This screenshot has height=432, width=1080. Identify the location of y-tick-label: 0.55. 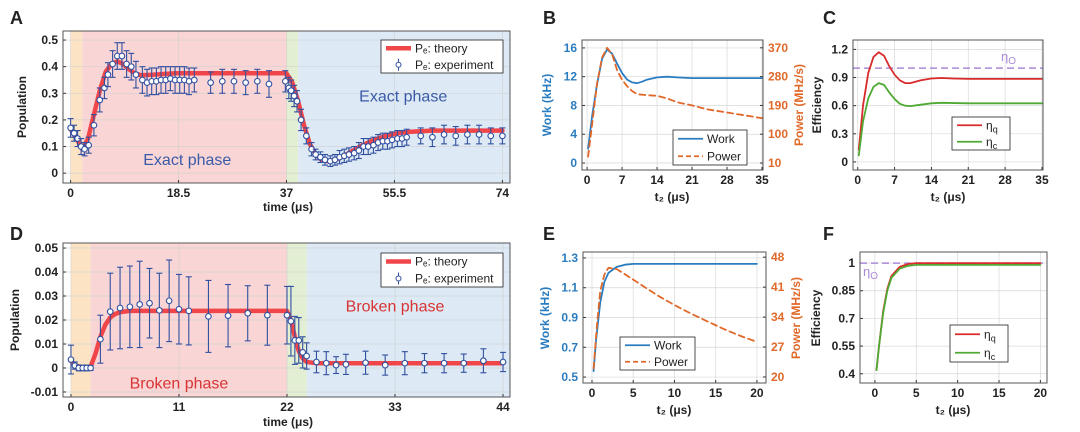
(844, 346).